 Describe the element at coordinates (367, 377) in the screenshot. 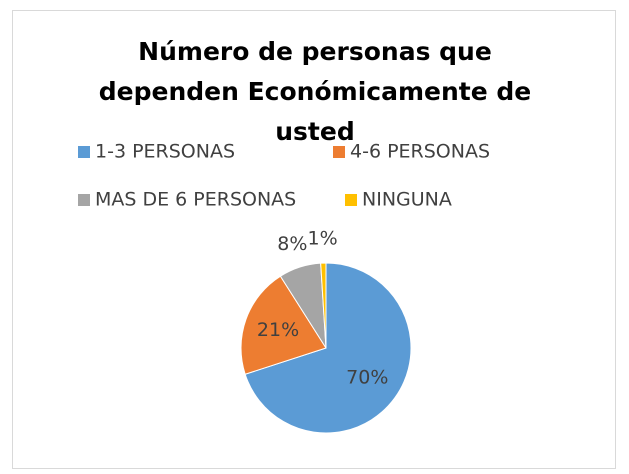

I see `data-label: 70%` at that location.